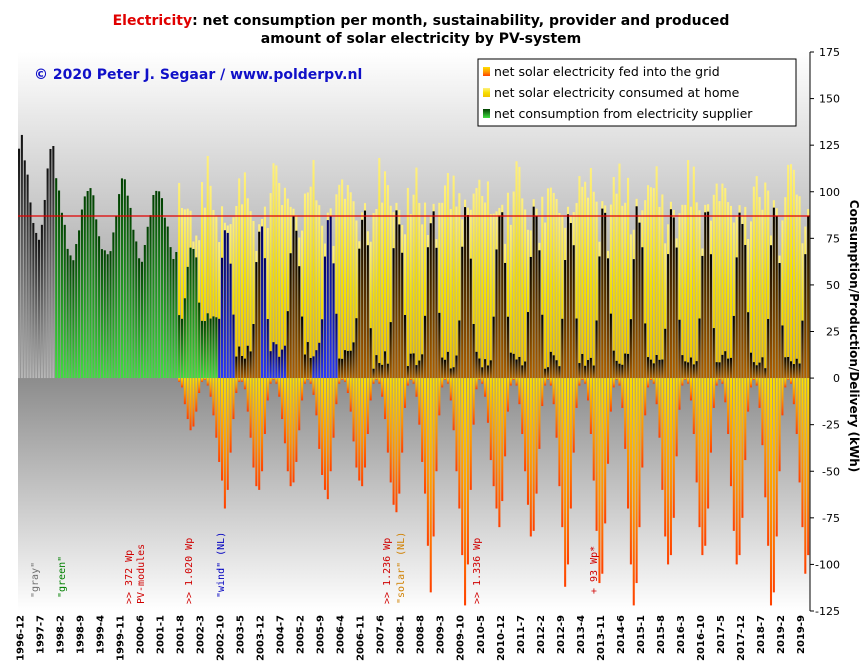  Describe the element at coordinates (641, 634) in the screenshot. I see `x-tick-label: 2015-1` at that location.